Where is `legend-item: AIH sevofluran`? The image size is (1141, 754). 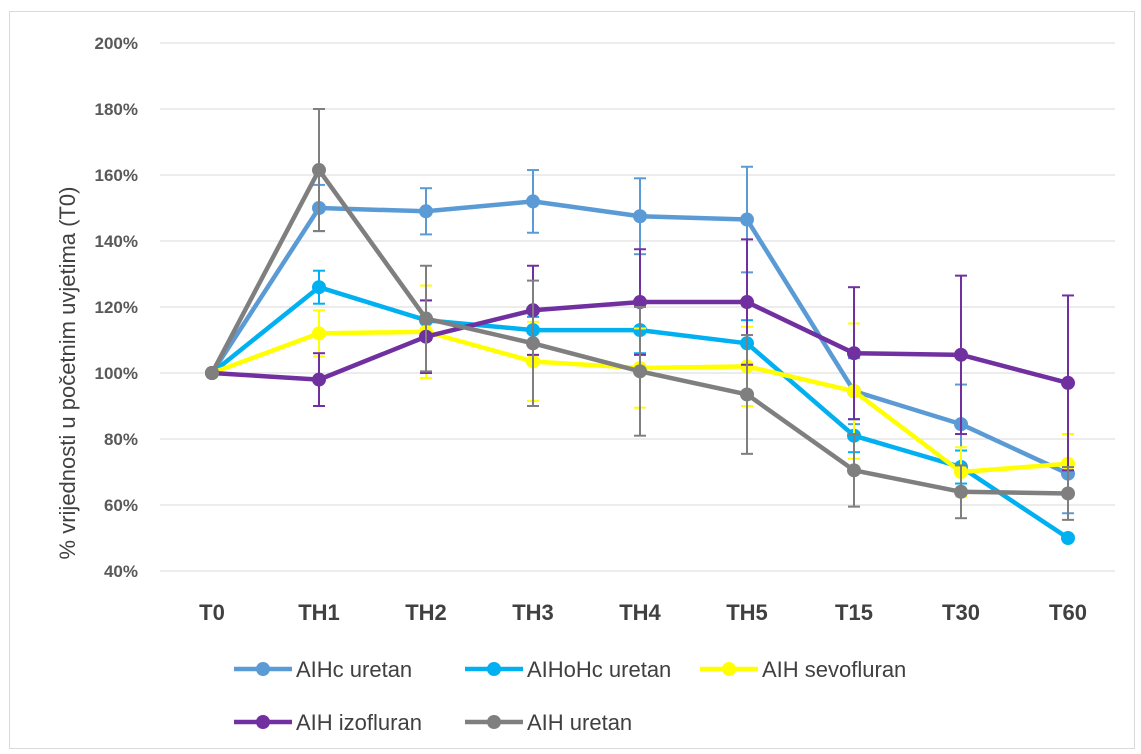 legend-item: AIH sevofluran is located at coordinates (803, 669).